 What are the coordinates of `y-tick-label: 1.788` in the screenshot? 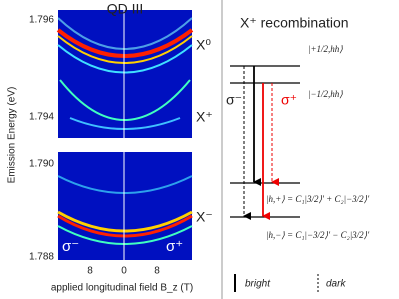 It's located at (41, 257).